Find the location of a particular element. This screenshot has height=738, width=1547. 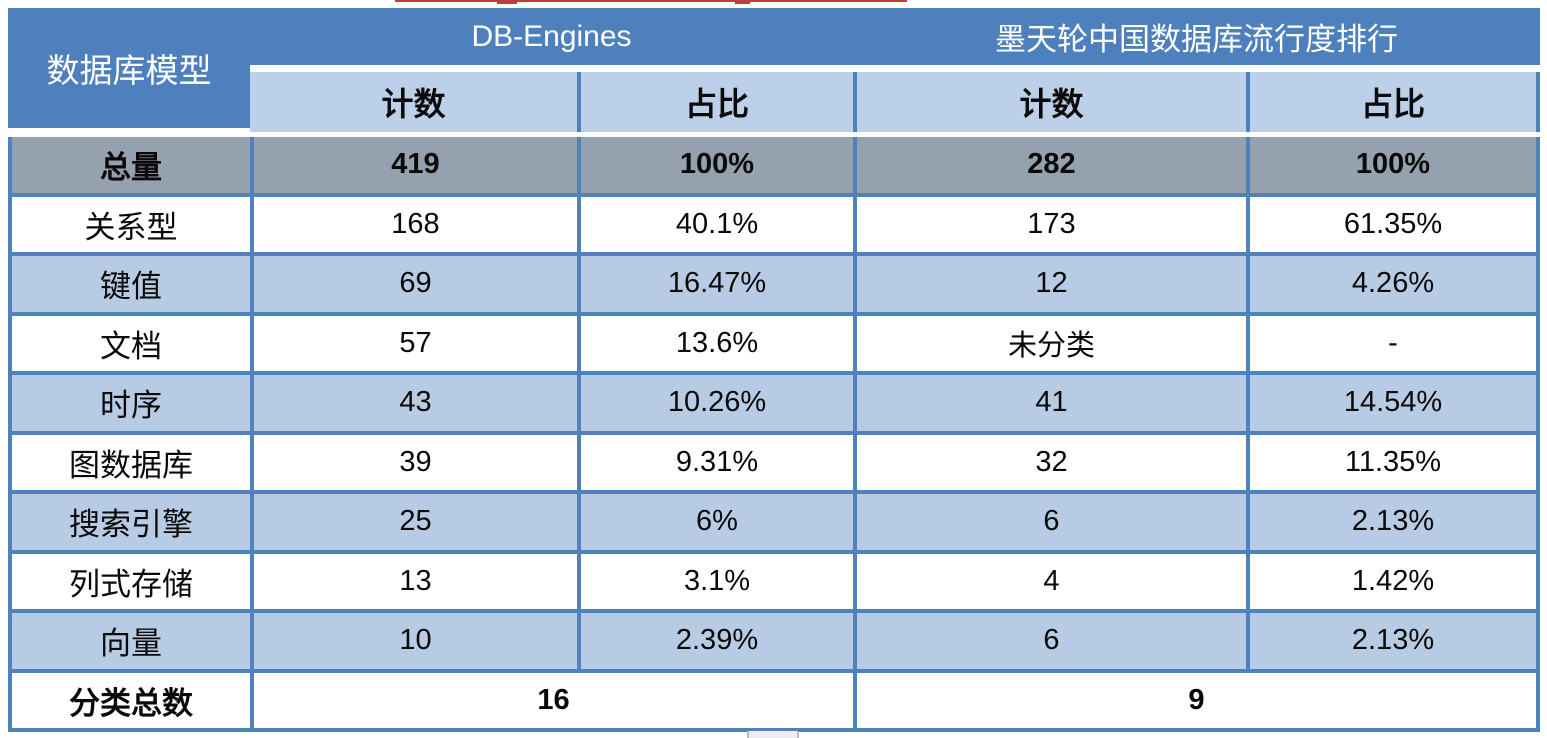

row-label: 关系型 is located at coordinates (131, 227).